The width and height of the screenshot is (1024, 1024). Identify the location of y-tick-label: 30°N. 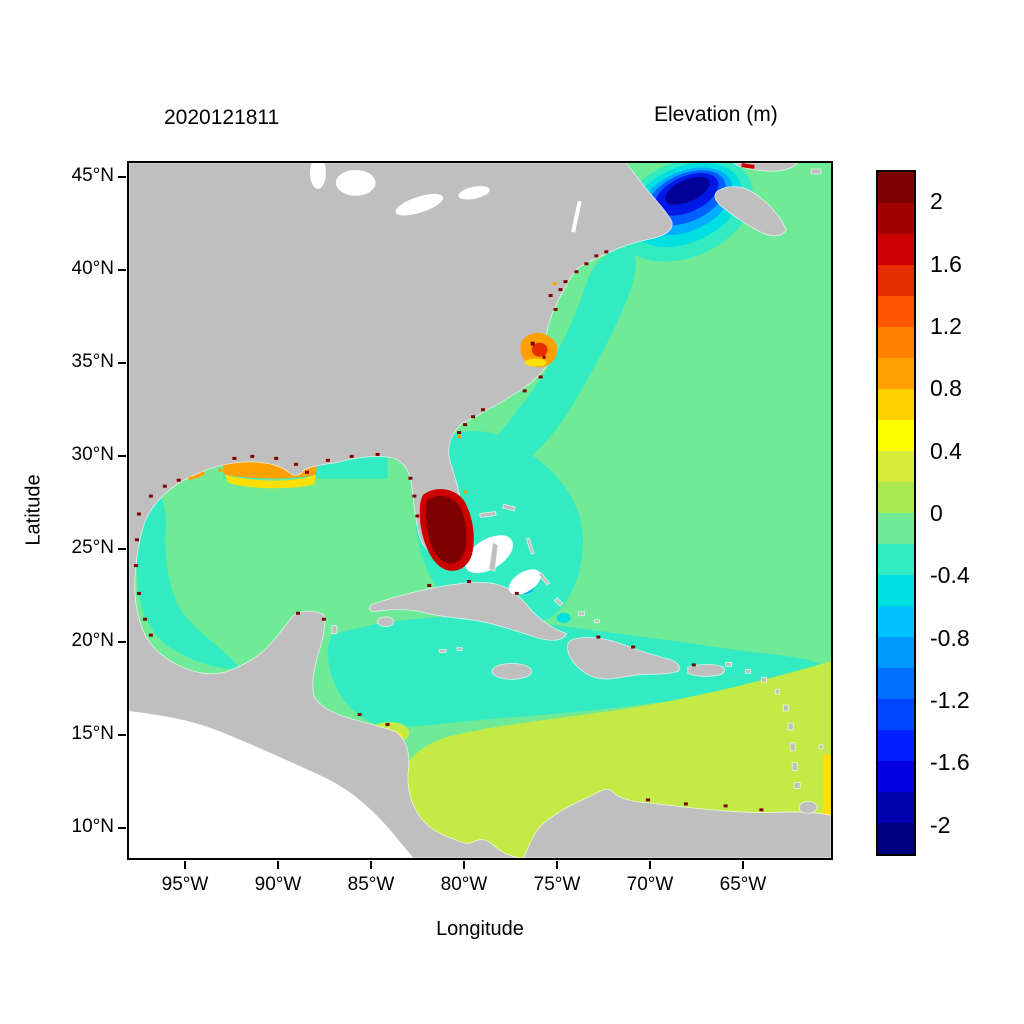
(92, 454).